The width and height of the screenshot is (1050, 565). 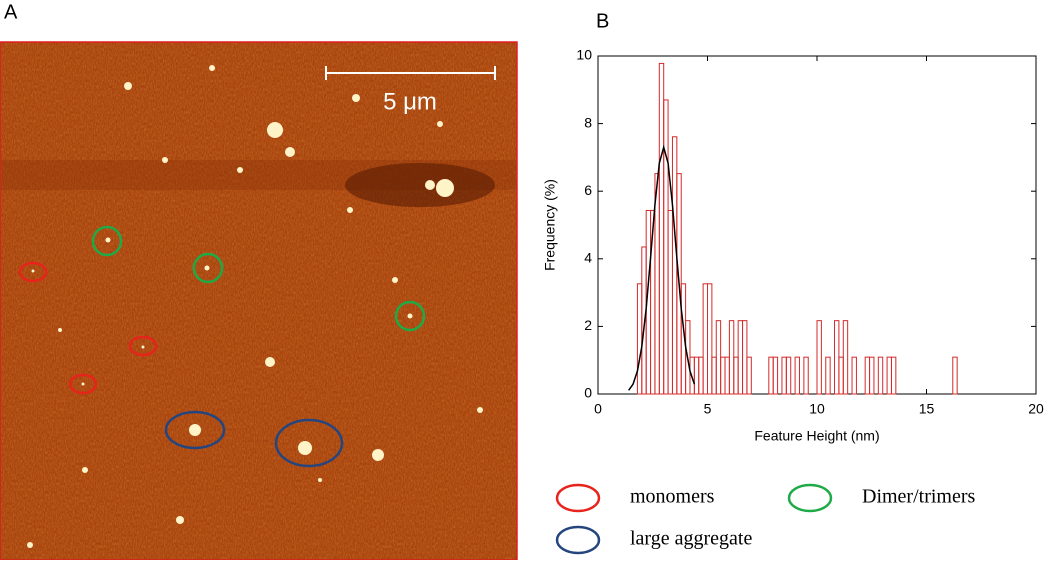 I want to click on y-tick-label: 0, so click(x=588, y=393).